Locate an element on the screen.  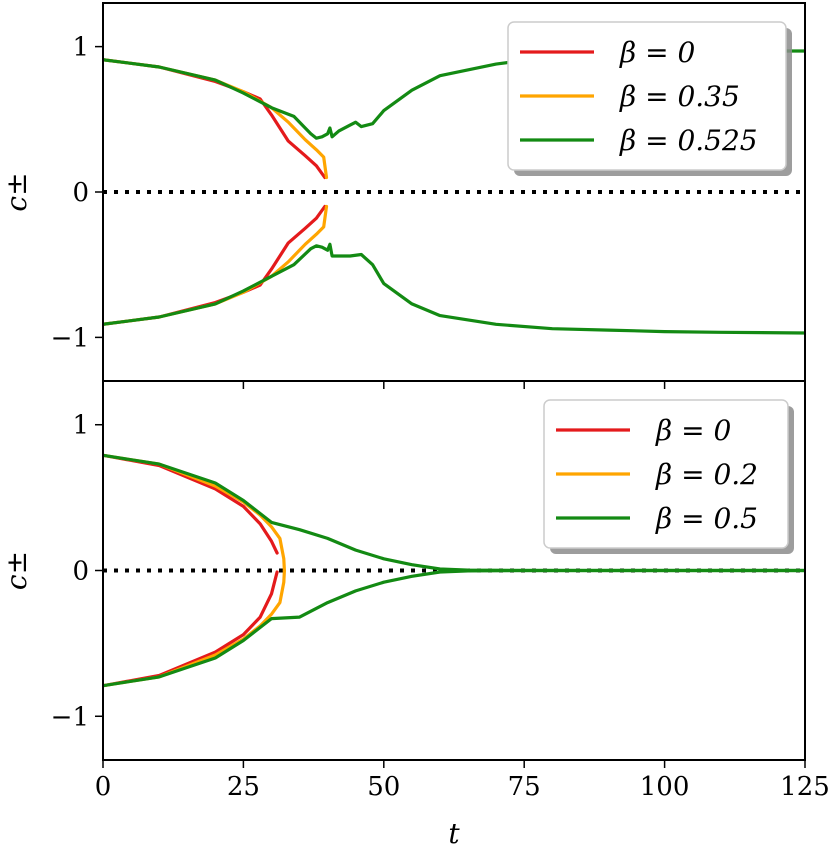
x-tick-label: 125 is located at coordinates (805, 787).